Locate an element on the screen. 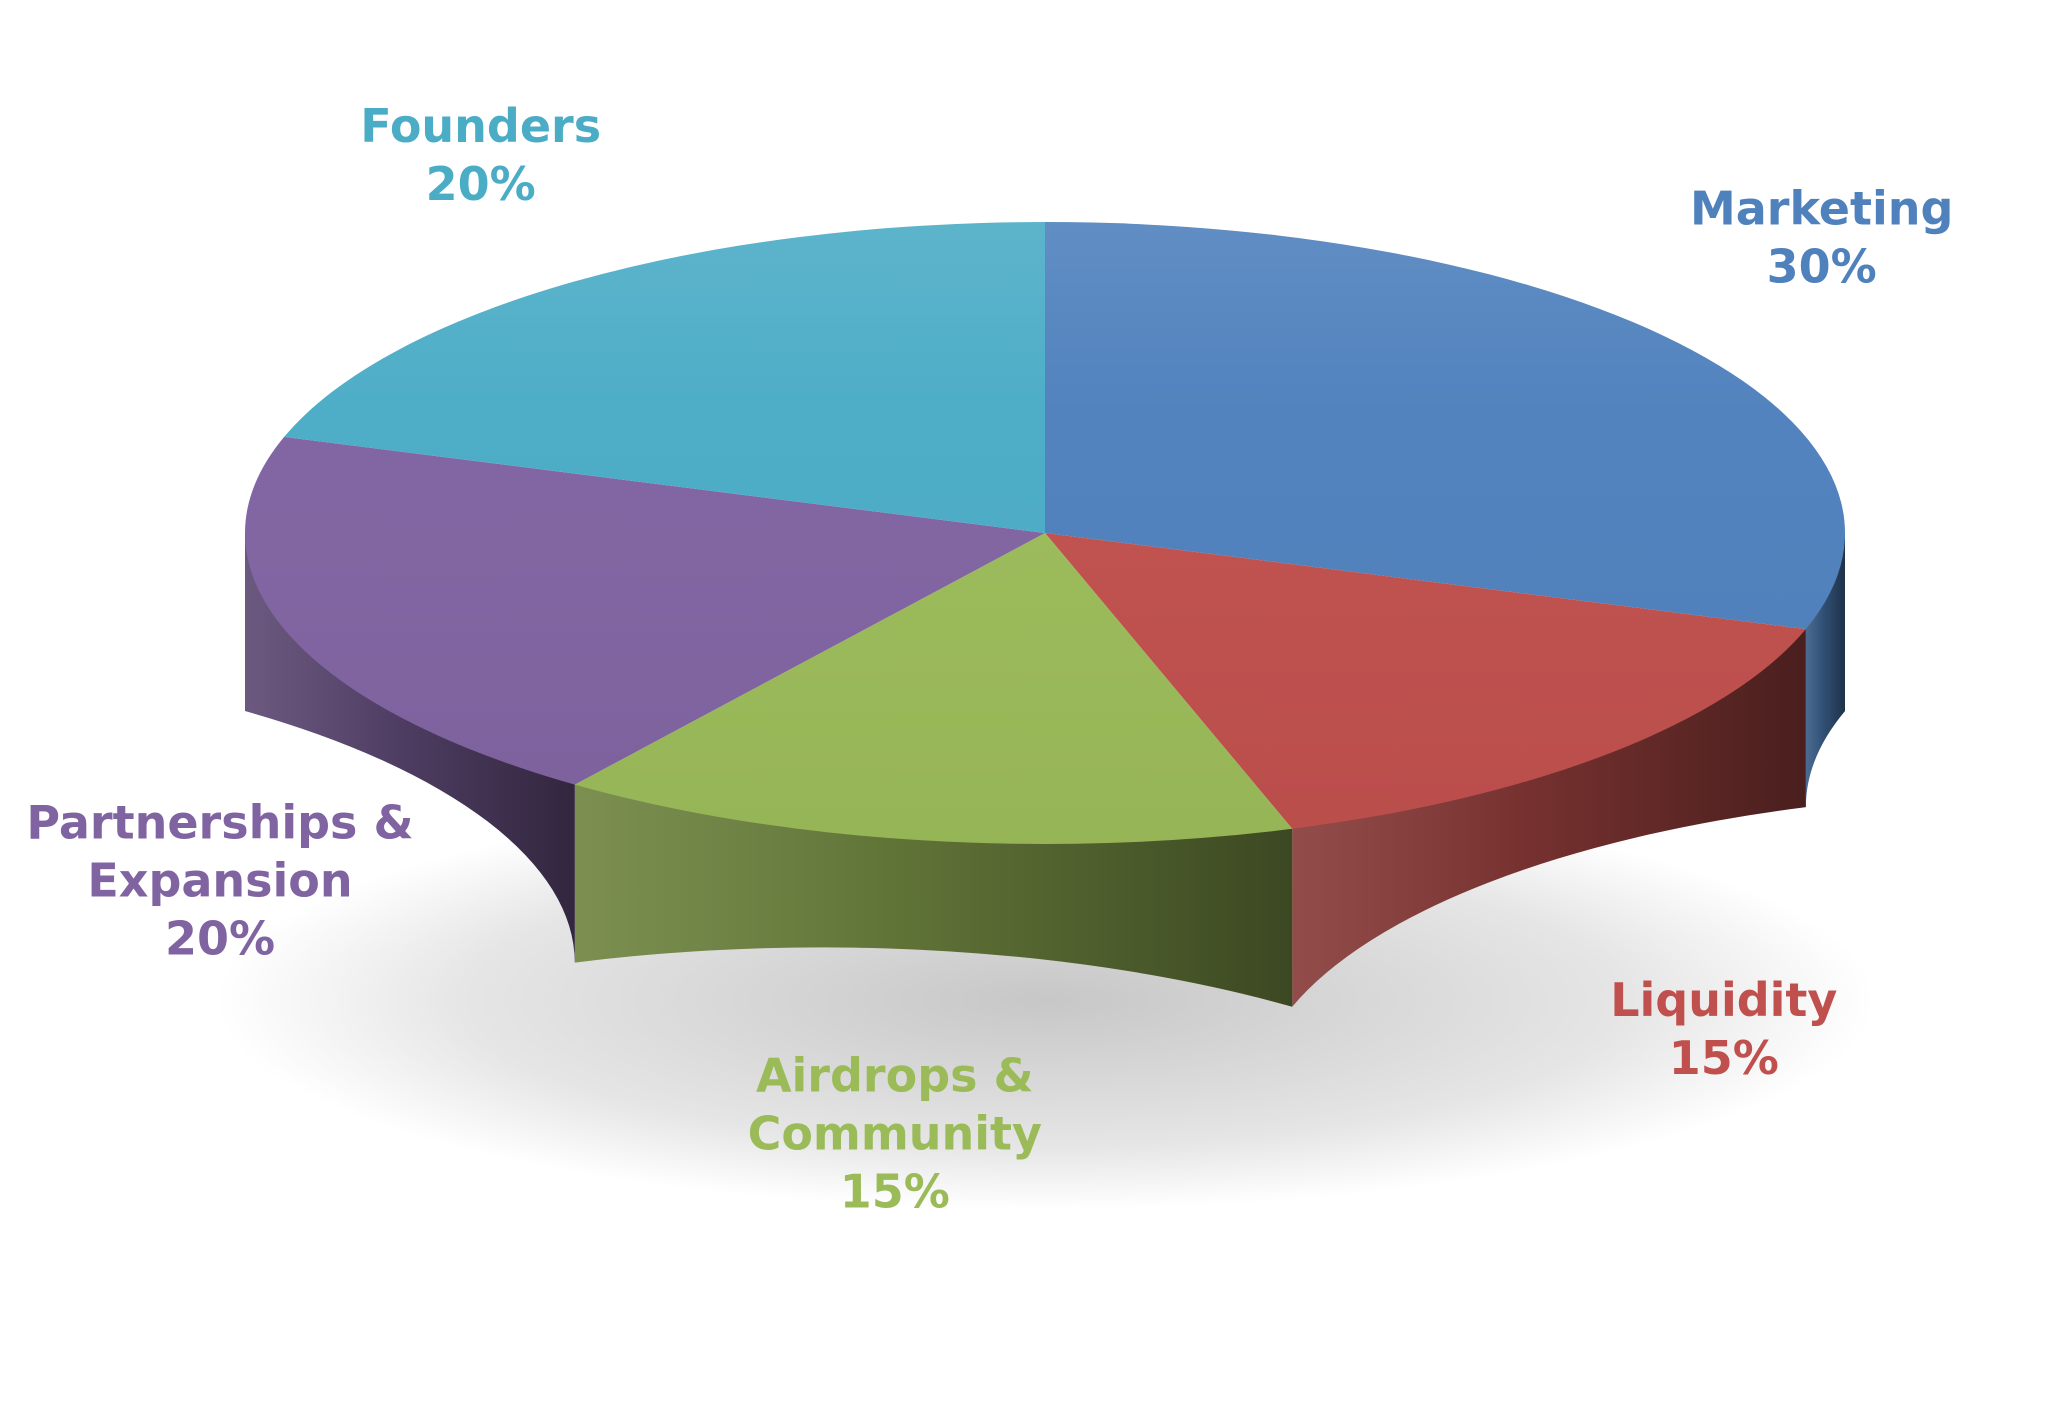 The width and height of the screenshot is (2062, 1416). data-label-airdrops-and-community: Community is located at coordinates (895, 1134).